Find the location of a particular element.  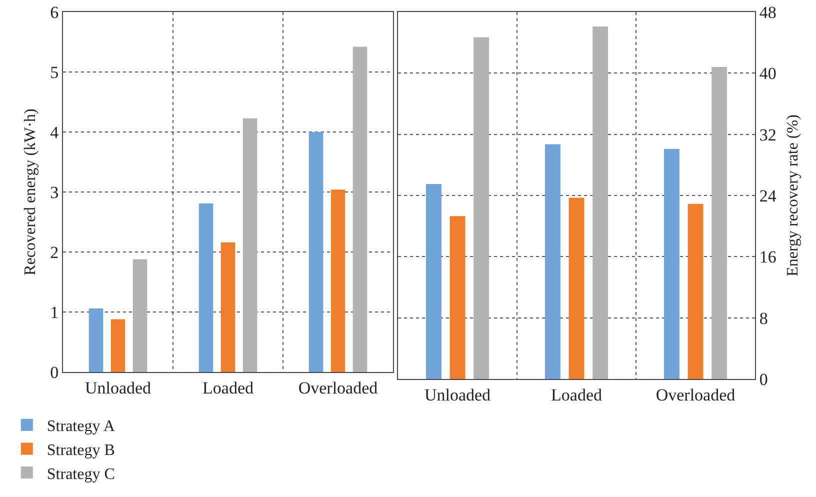

y-axis-title: Recovered energy (kW·h) is located at coordinates (30, 192).